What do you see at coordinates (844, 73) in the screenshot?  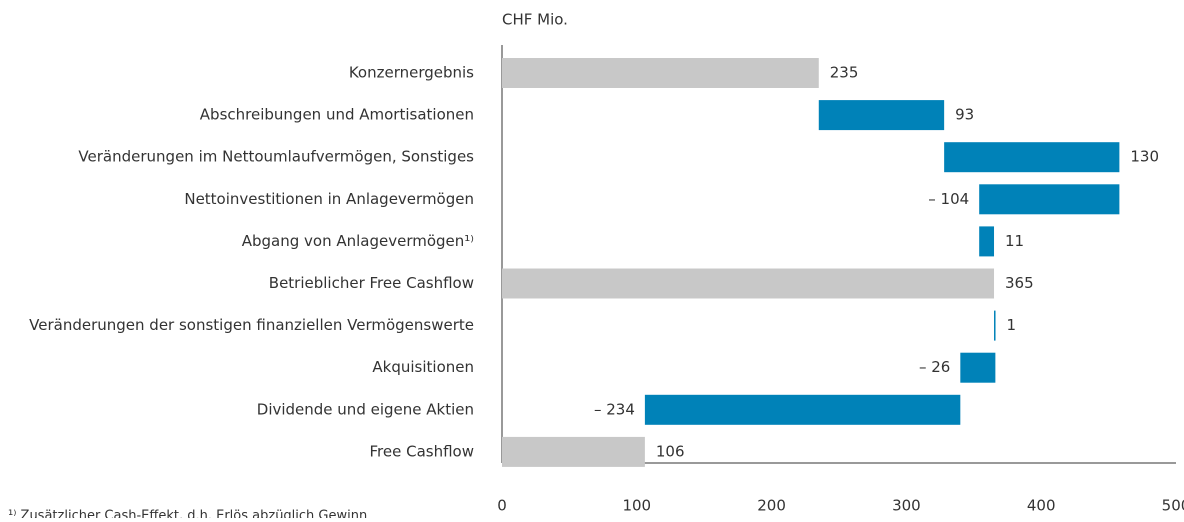 I see `value-label: 235` at bounding box center [844, 73].